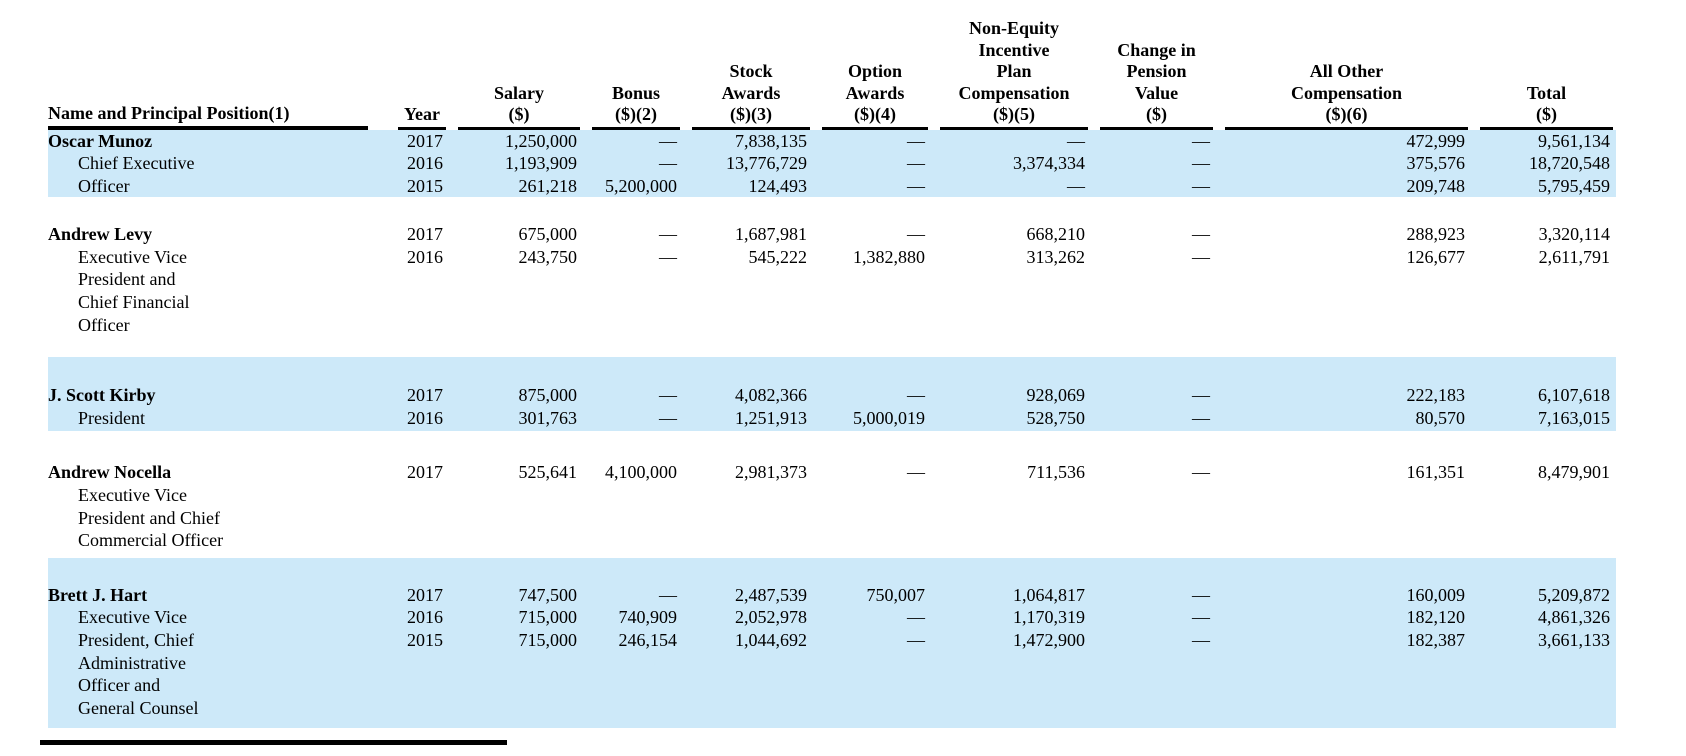 This screenshot has width=1686, height=756. I want to click on value-stock: 2,052,978, so click(771, 617).